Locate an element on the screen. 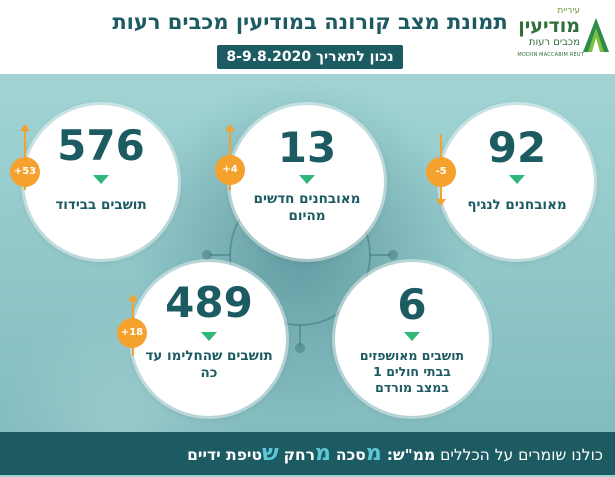  stat-value: 92 is located at coordinates (517, 147).